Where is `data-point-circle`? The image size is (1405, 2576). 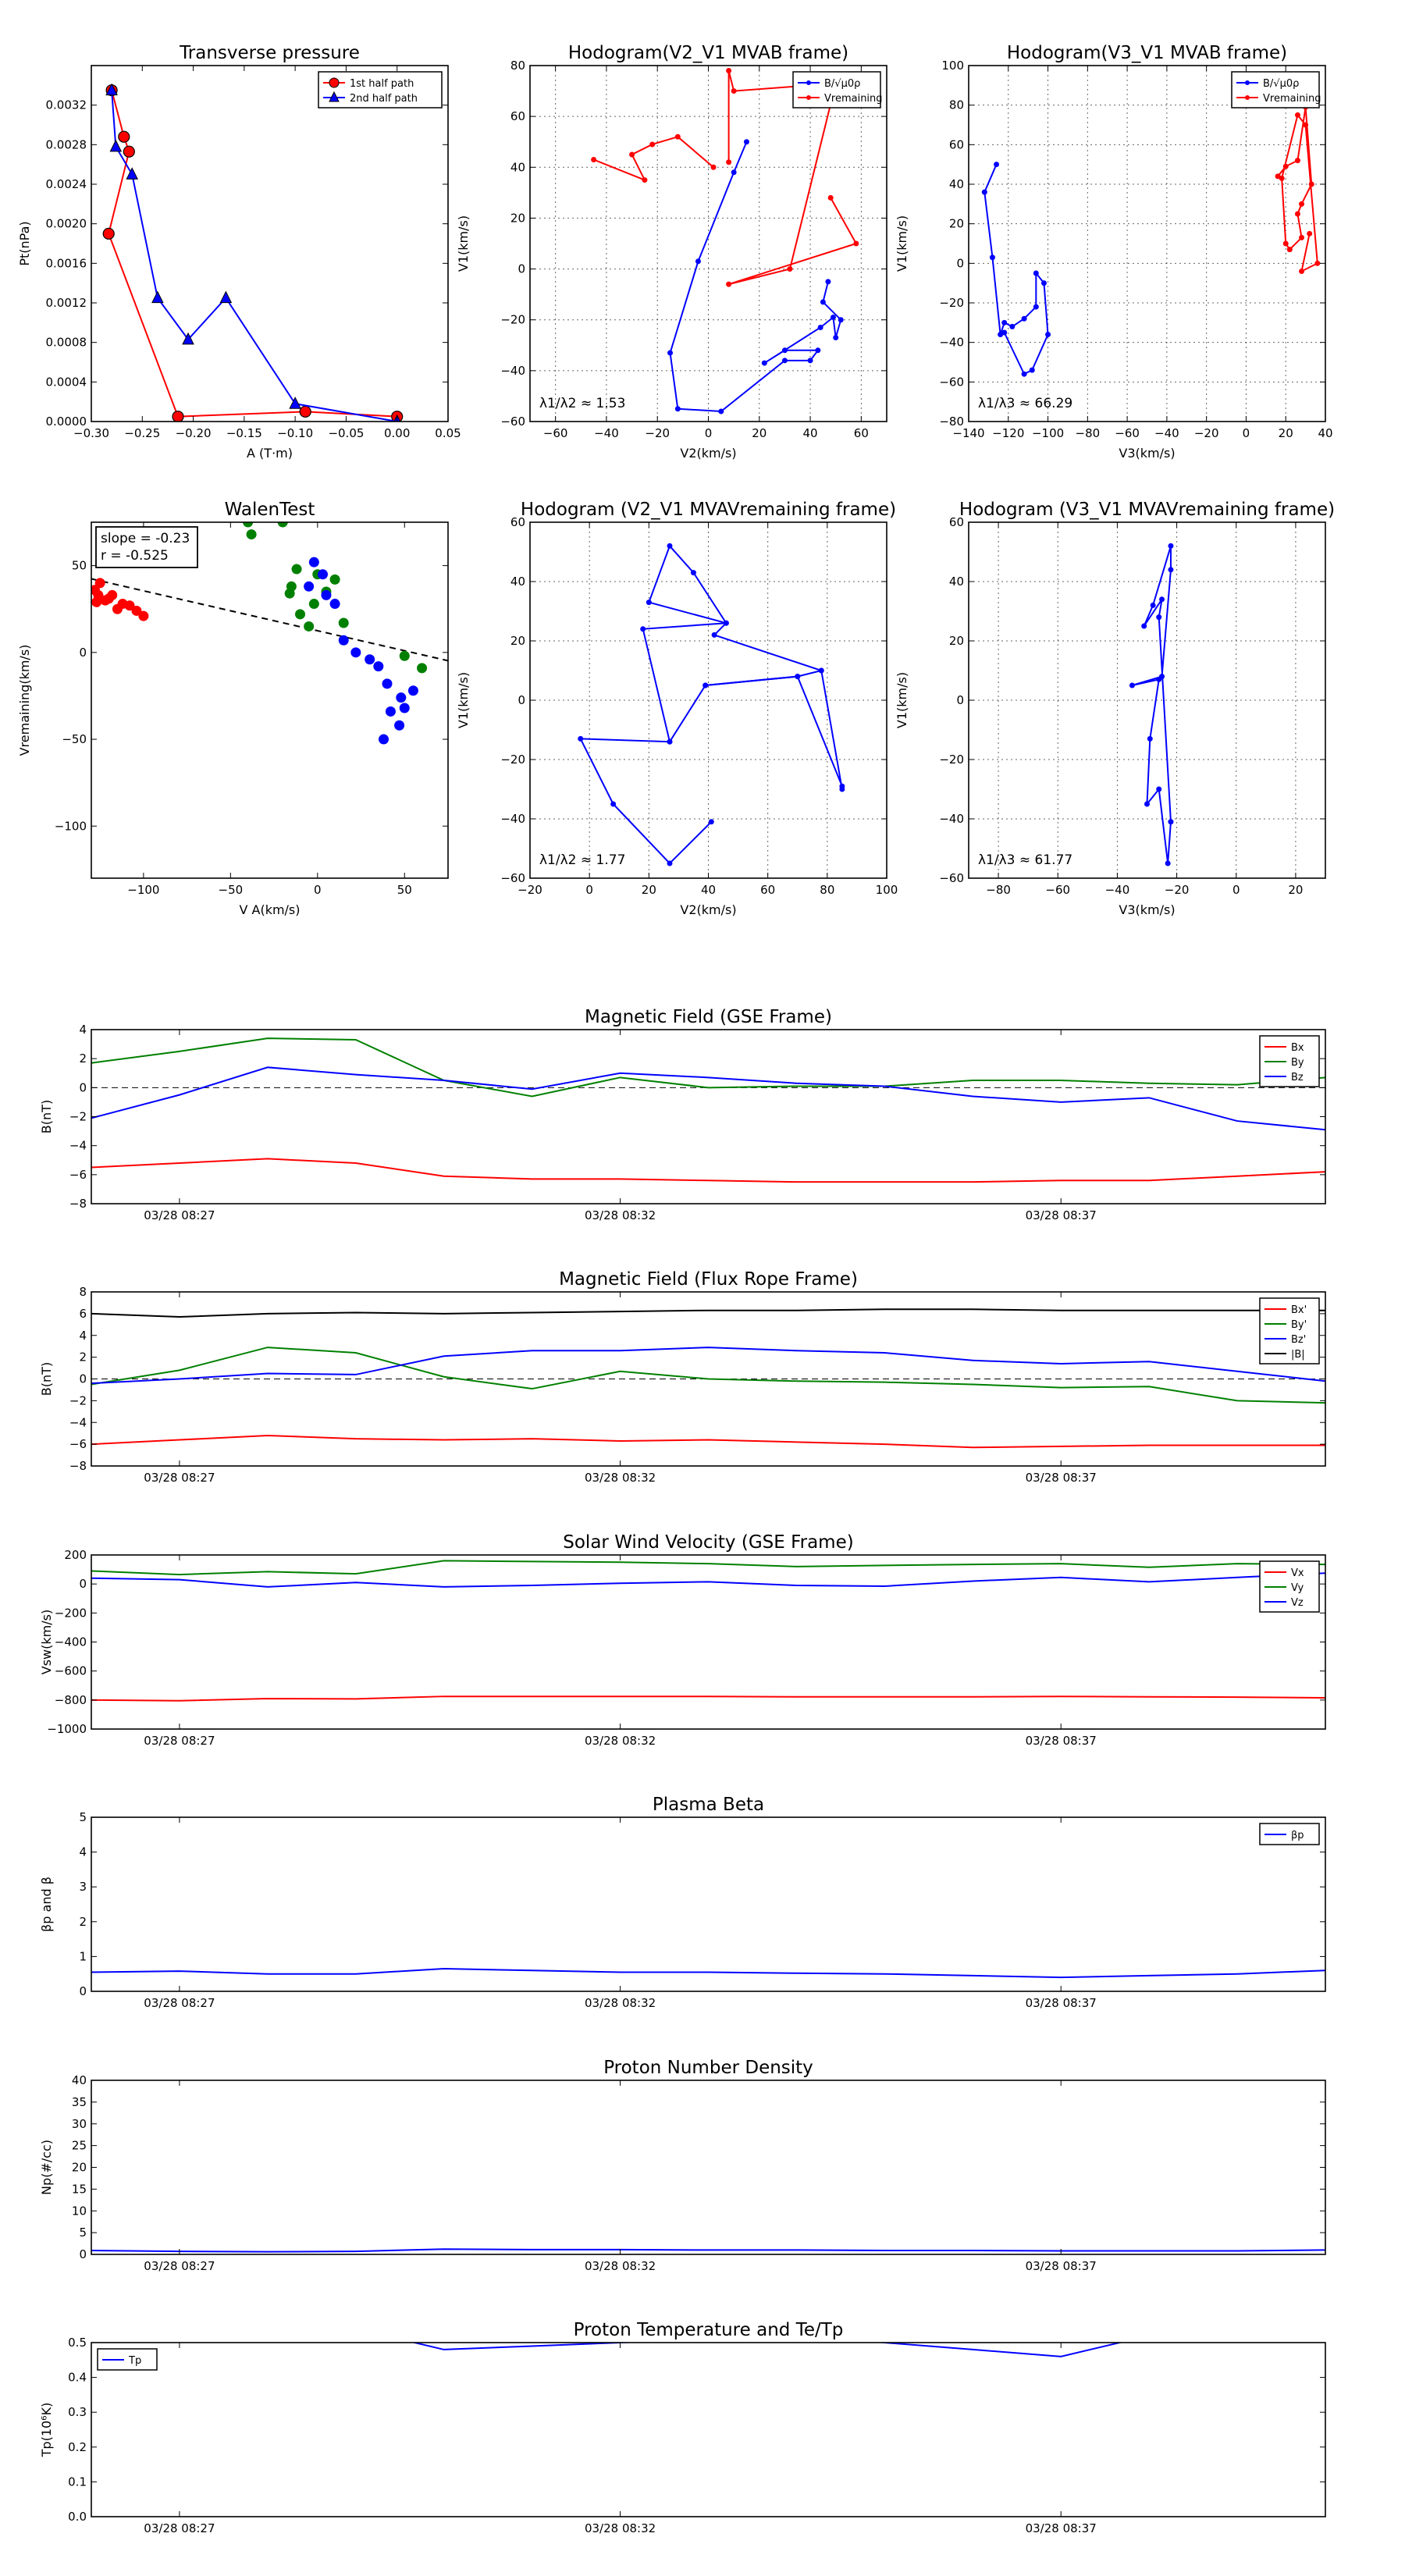
data-point-circle is located at coordinates (124, 136).